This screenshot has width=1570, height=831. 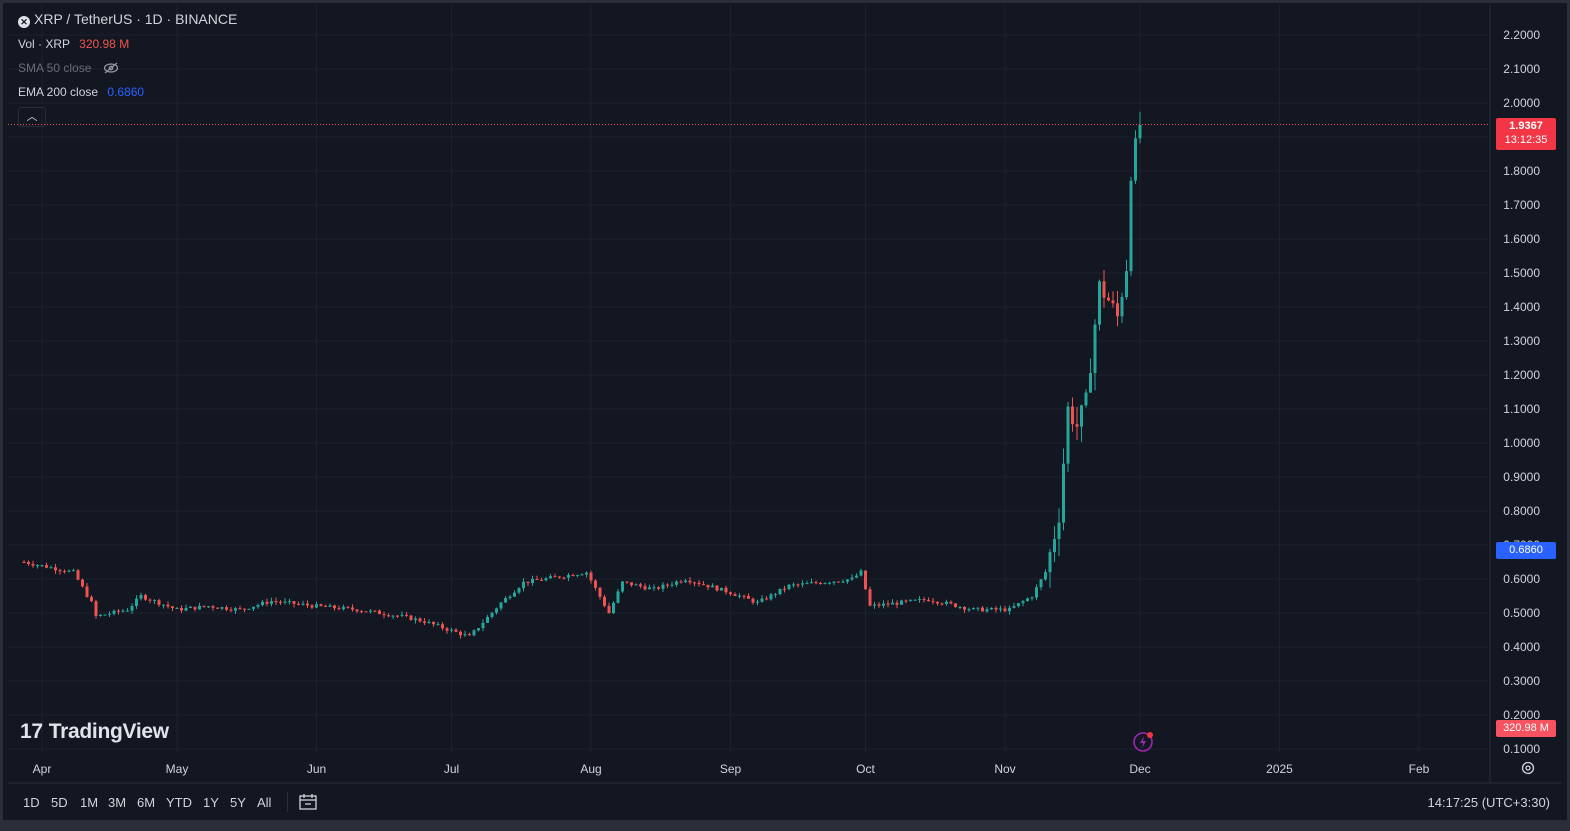 I want to click on gear-icon, so click(x=1528, y=768).